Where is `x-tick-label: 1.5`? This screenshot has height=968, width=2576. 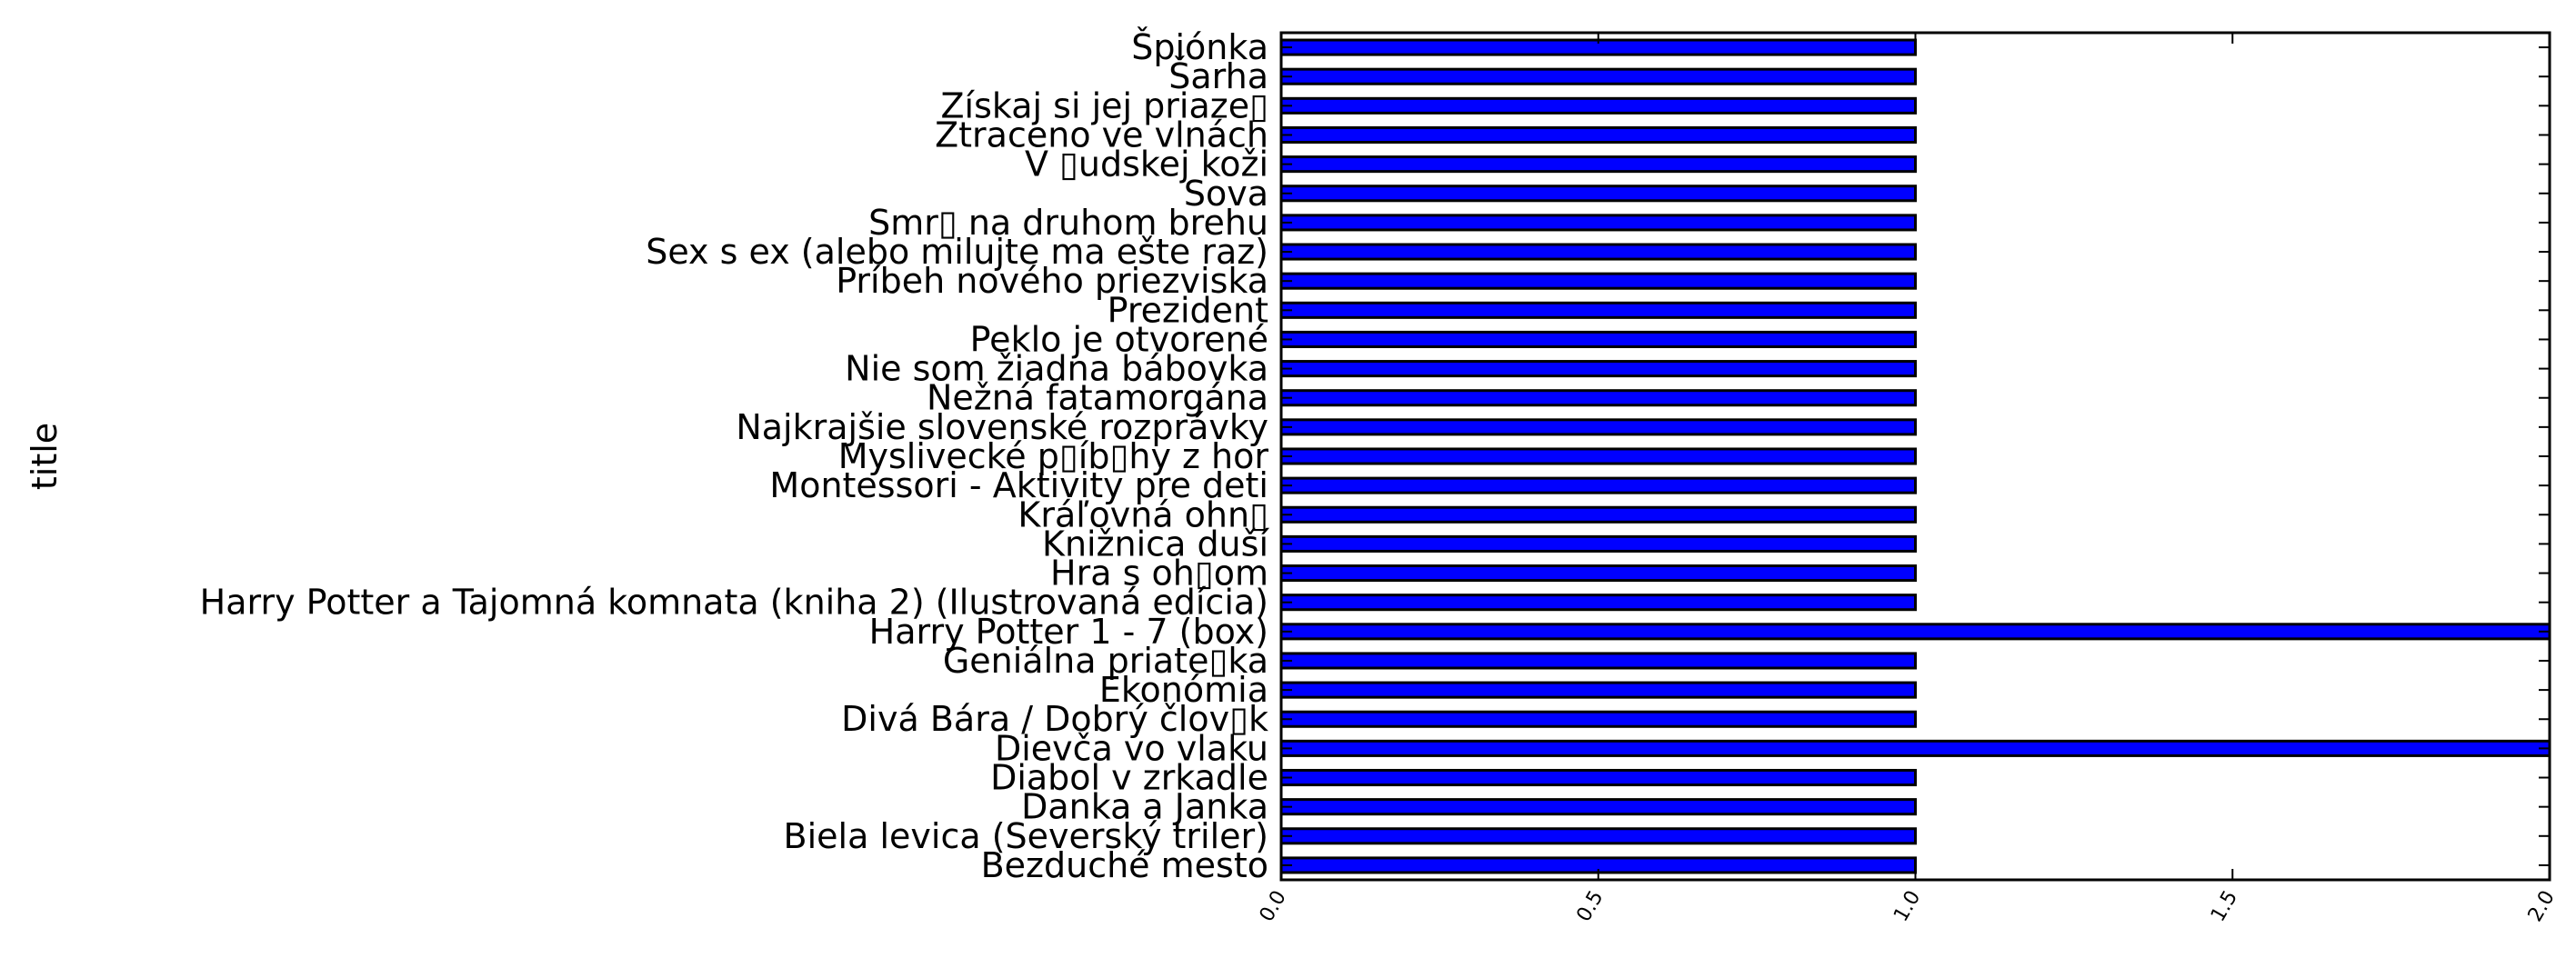 x-tick-label: 1.5 is located at coordinates (2224, 906).